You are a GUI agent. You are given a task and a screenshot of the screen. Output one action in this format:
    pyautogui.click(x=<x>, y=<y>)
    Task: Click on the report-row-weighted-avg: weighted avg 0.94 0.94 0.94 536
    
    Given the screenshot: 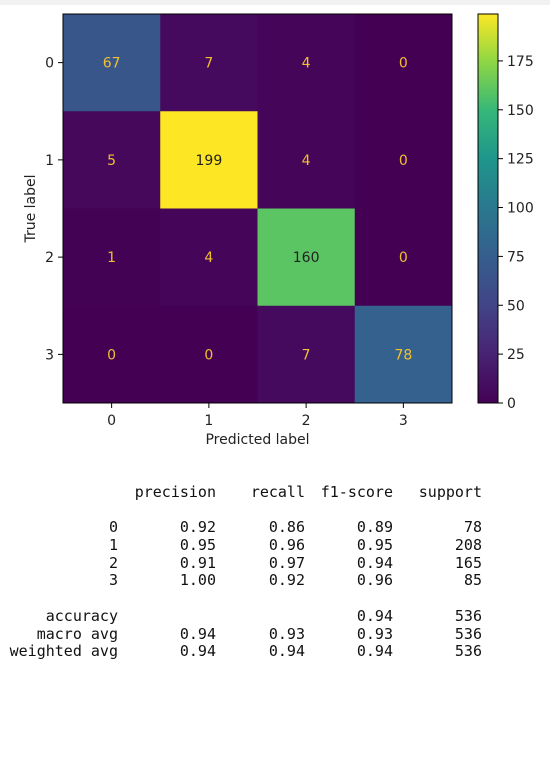 What is the action you would take?
    pyautogui.click(x=275, y=651)
    